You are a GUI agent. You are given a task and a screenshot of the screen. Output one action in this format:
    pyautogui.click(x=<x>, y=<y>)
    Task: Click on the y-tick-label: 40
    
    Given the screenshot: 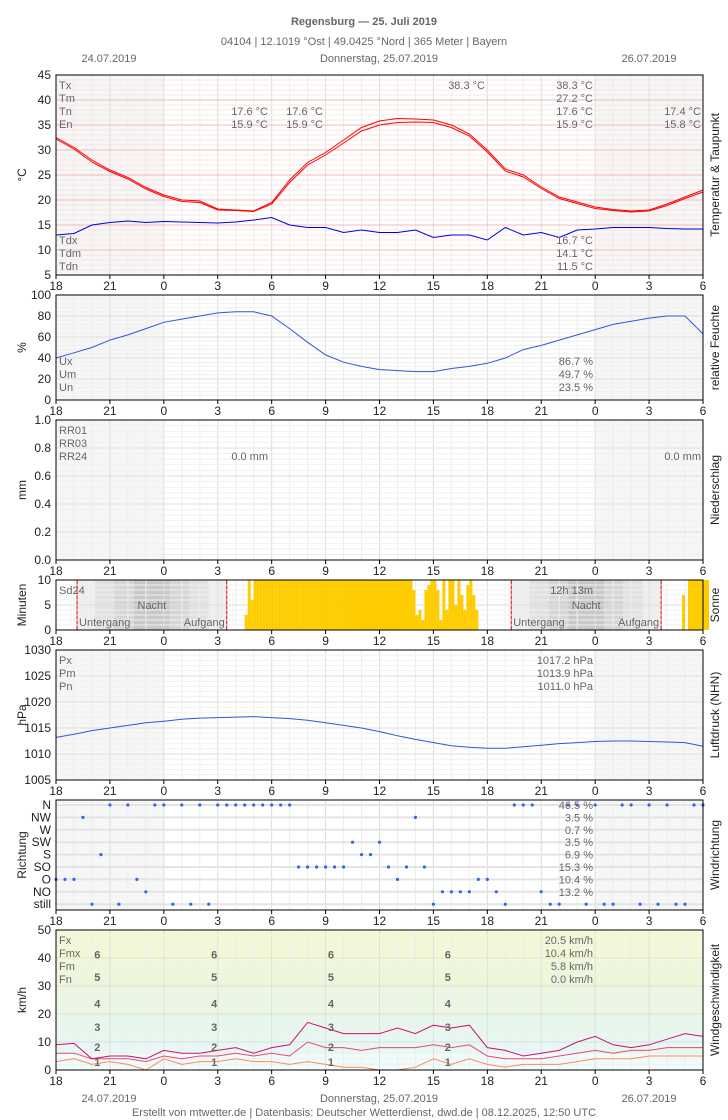 What is the action you would take?
    pyautogui.click(x=45, y=100)
    